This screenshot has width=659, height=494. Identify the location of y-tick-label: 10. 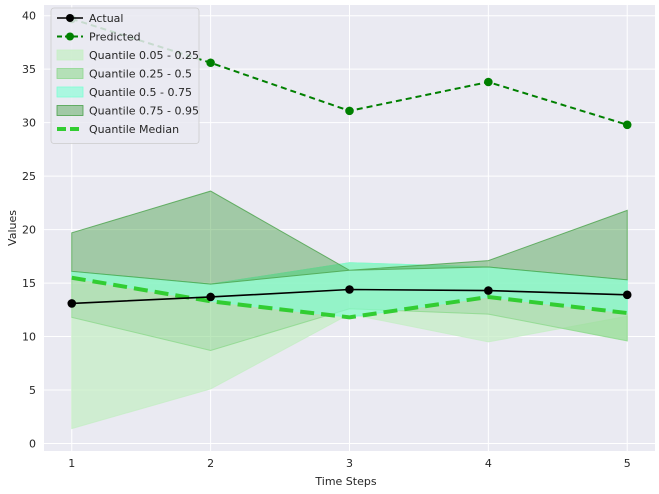
(29, 337).